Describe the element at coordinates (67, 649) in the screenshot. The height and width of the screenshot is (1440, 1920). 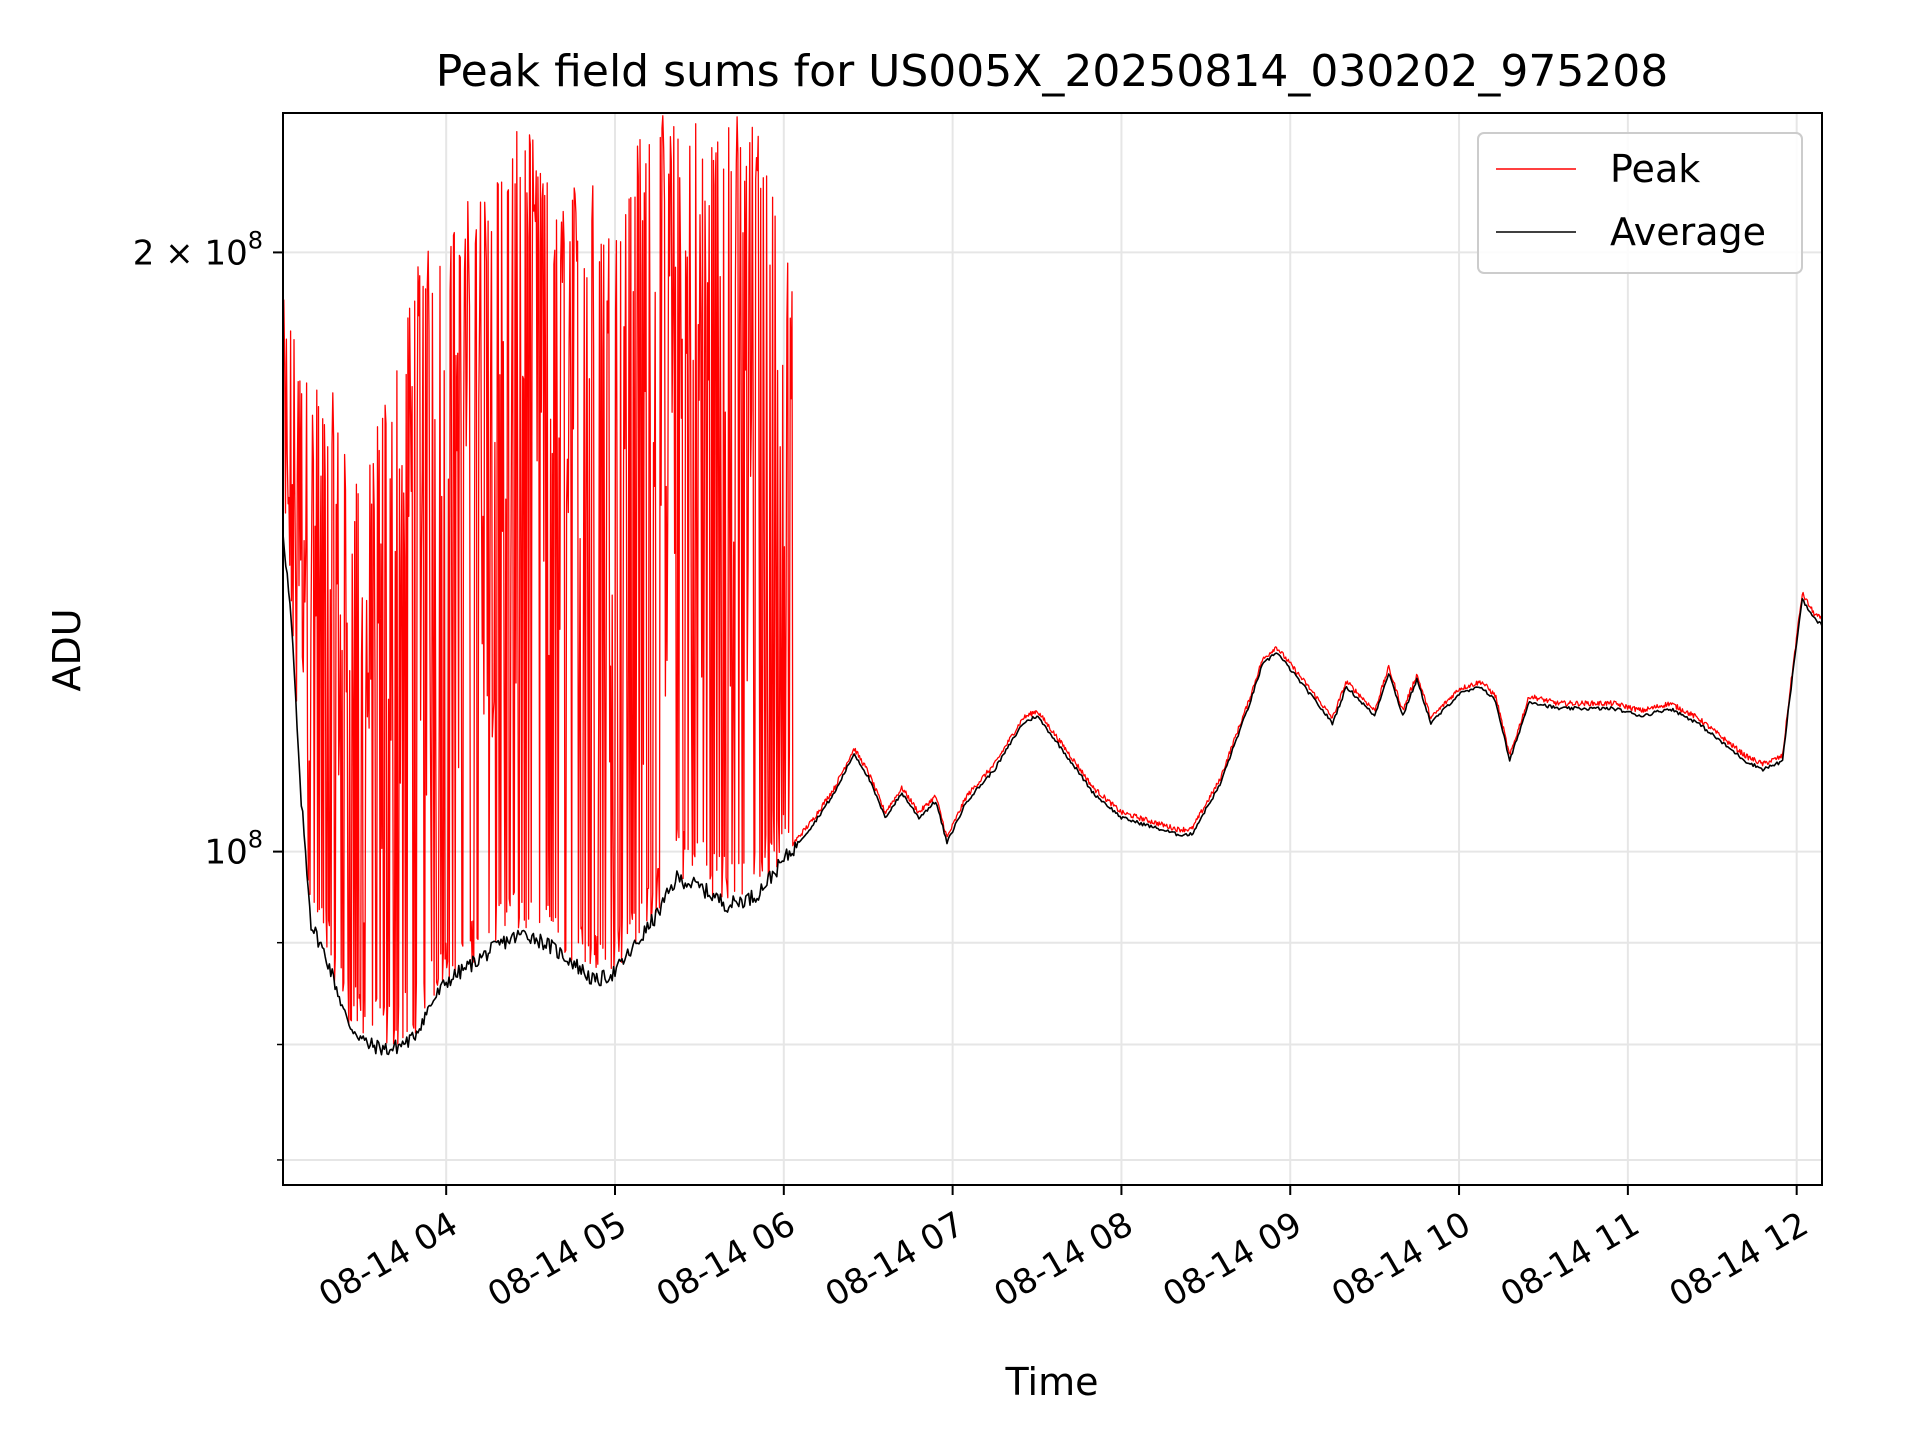
I see `y-axis-label: ADU` at that location.